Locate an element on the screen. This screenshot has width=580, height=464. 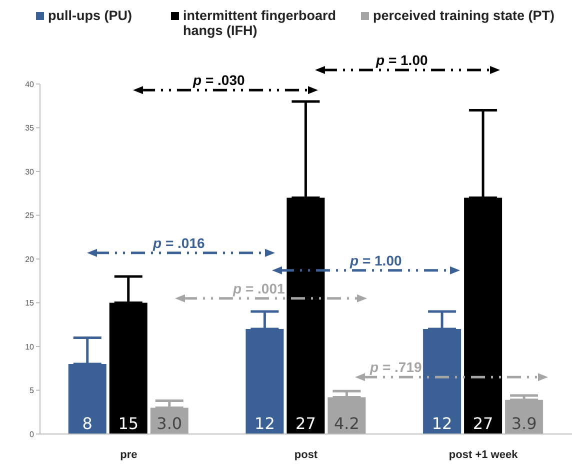
legend-label: pull-ups (PU) is located at coordinates (90, 15).